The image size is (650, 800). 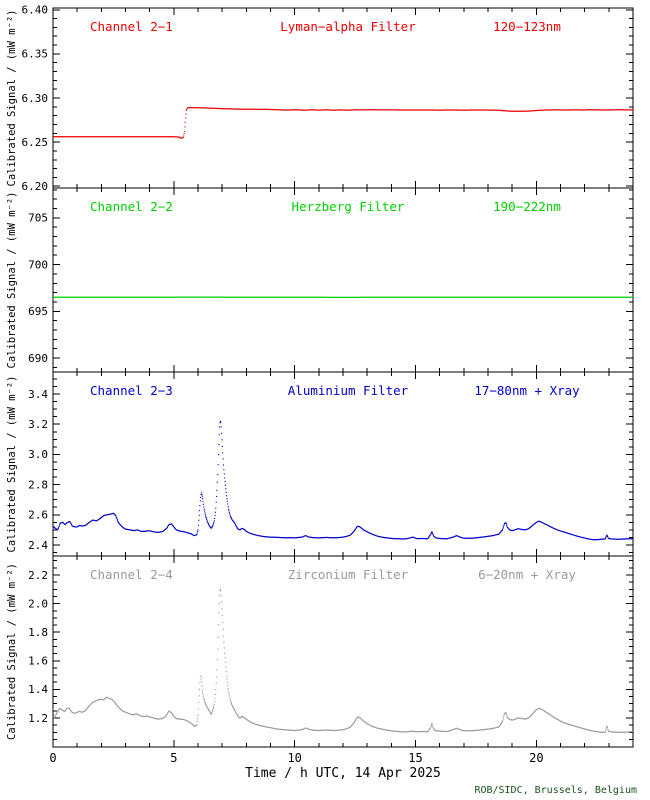 What do you see at coordinates (38, 545) in the screenshot?
I see `y-tick-label: 2.4` at bounding box center [38, 545].